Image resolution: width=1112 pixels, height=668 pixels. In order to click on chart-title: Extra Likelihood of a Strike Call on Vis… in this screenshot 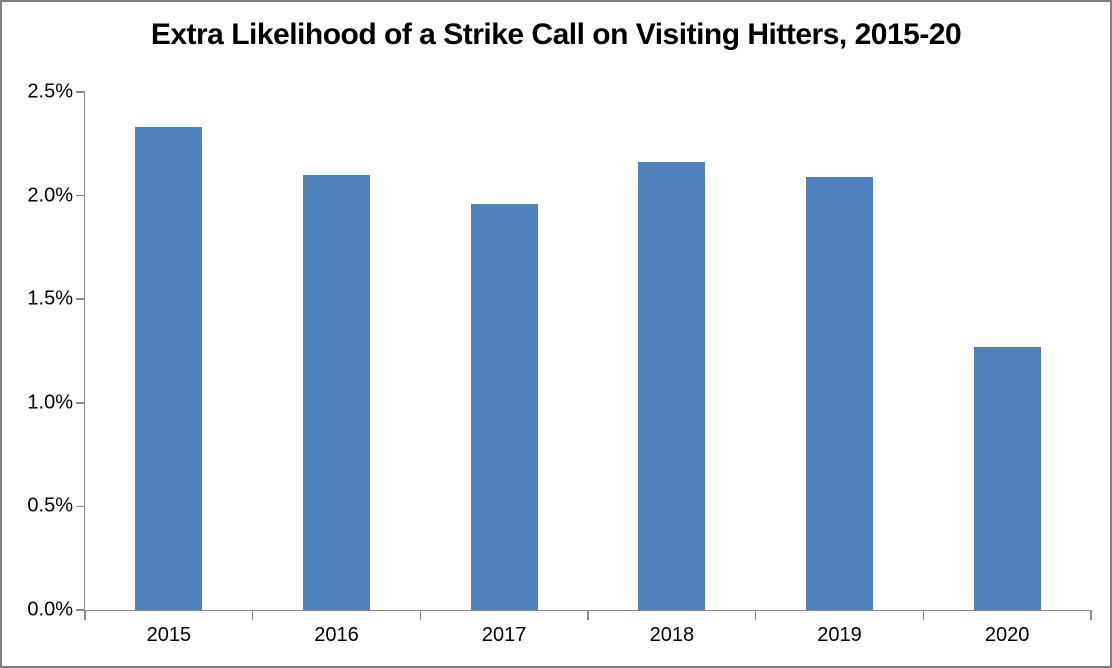, I will do `click(556, 34)`.